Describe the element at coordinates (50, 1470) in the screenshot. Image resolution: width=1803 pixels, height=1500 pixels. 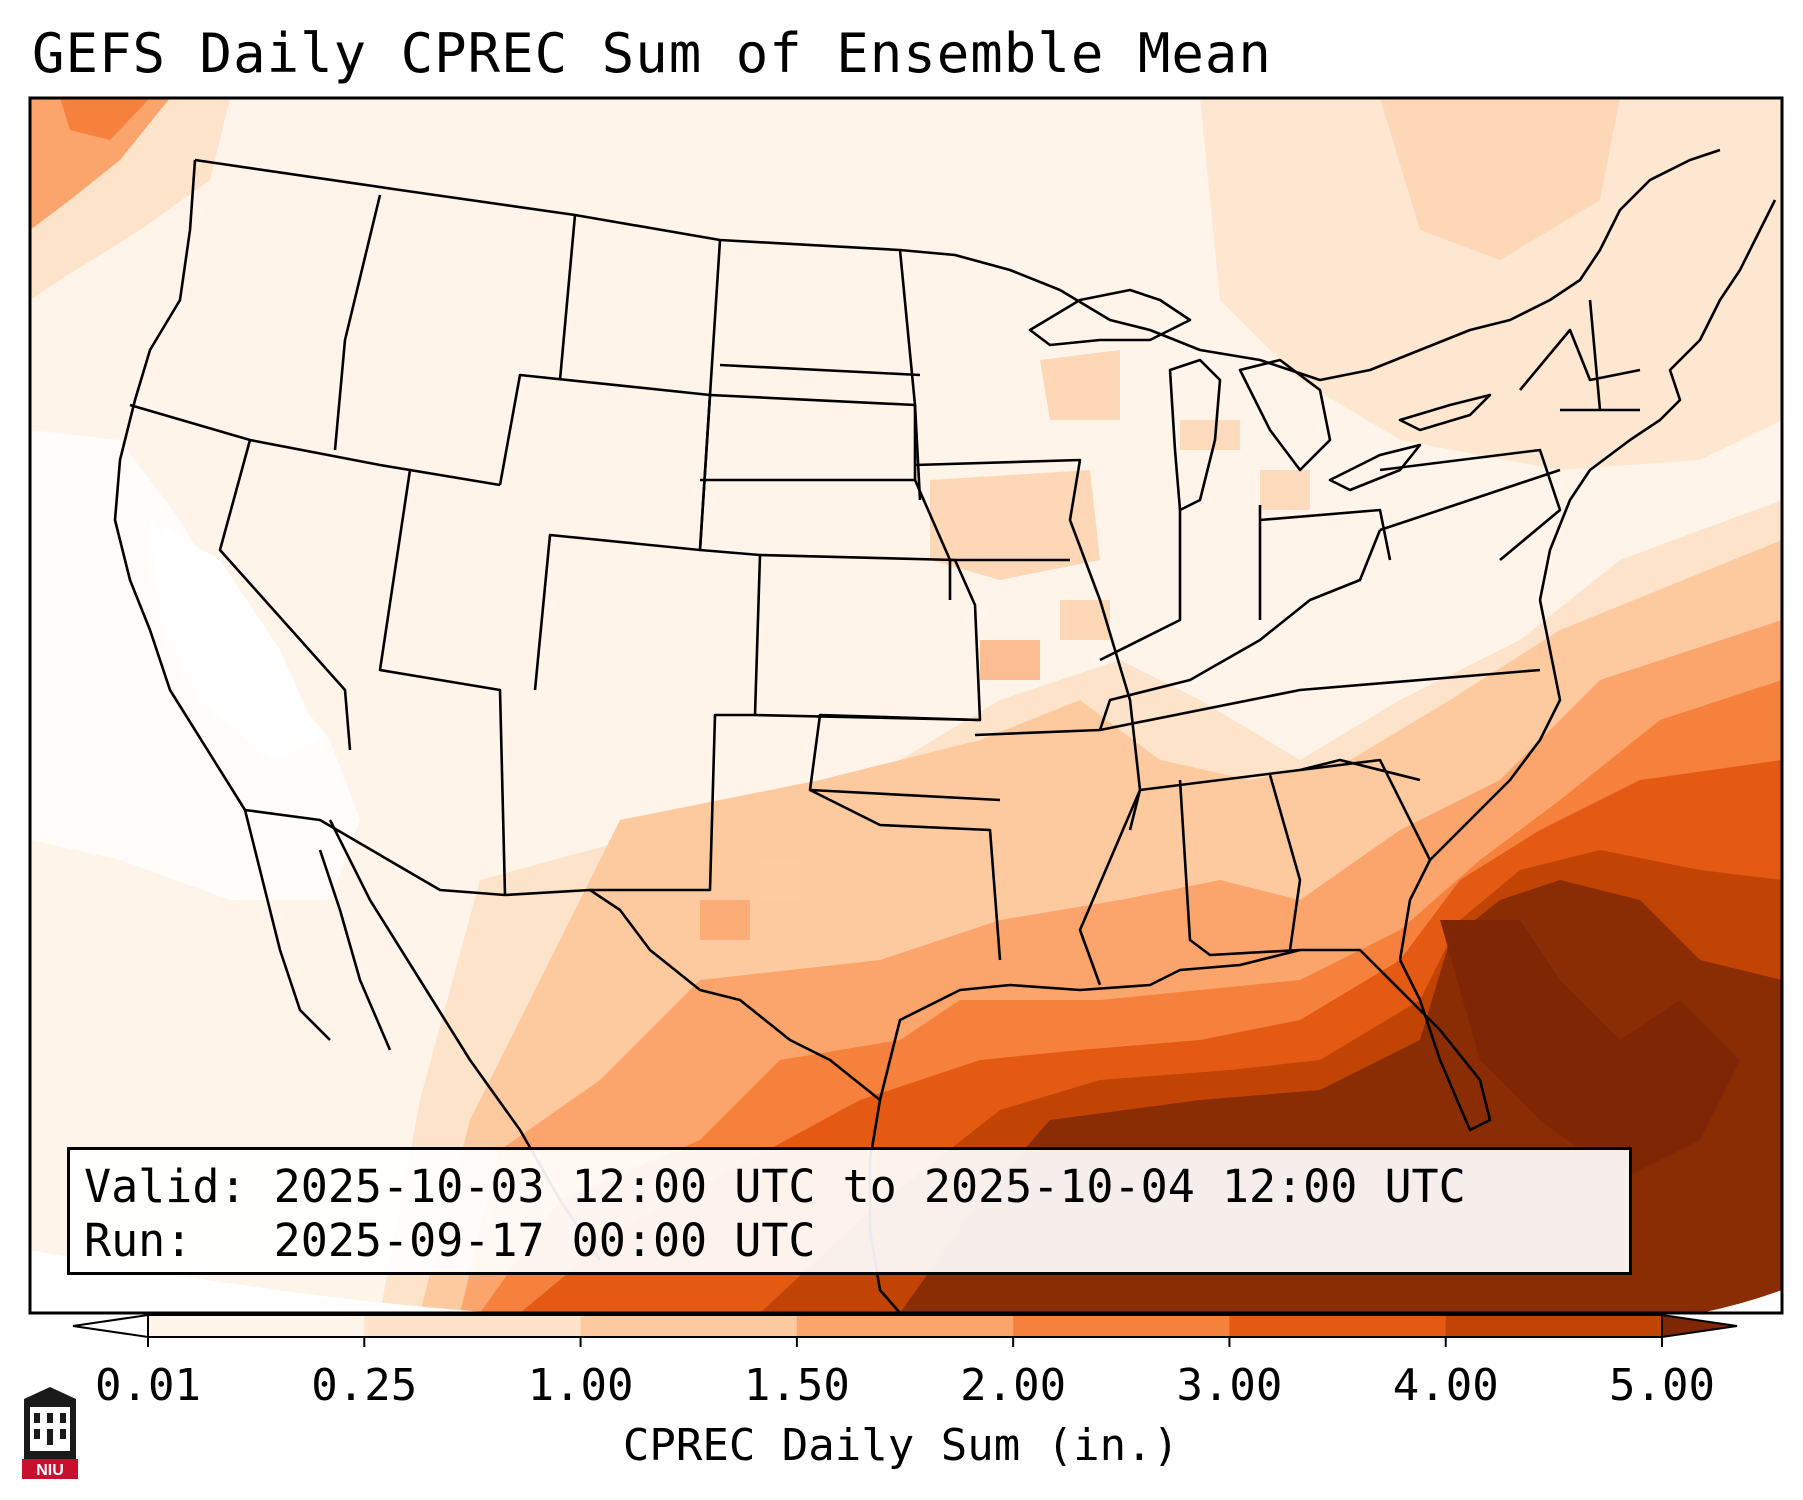
I see `svg-text: NIU` at that location.